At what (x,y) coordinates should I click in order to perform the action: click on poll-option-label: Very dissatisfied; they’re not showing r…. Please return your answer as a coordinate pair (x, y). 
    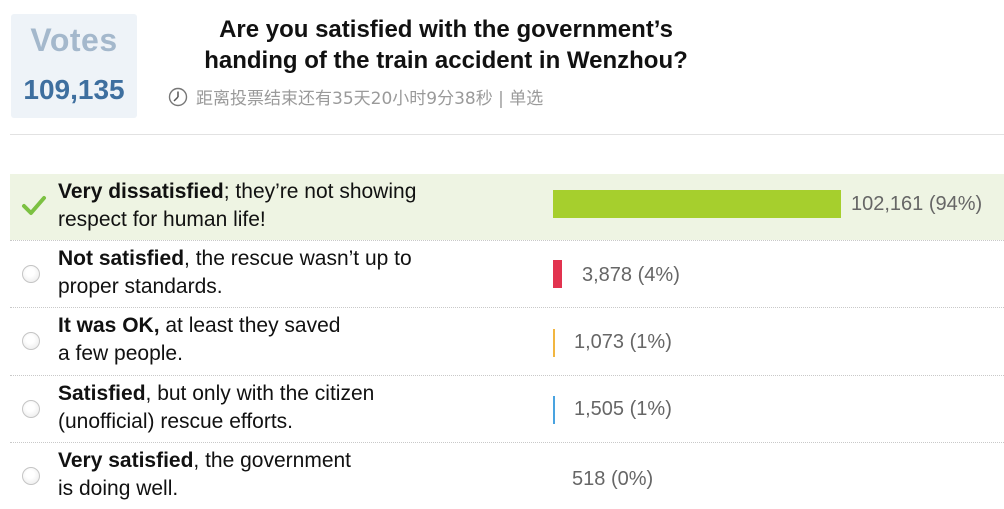
    Looking at the image, I should click on (278, 206).